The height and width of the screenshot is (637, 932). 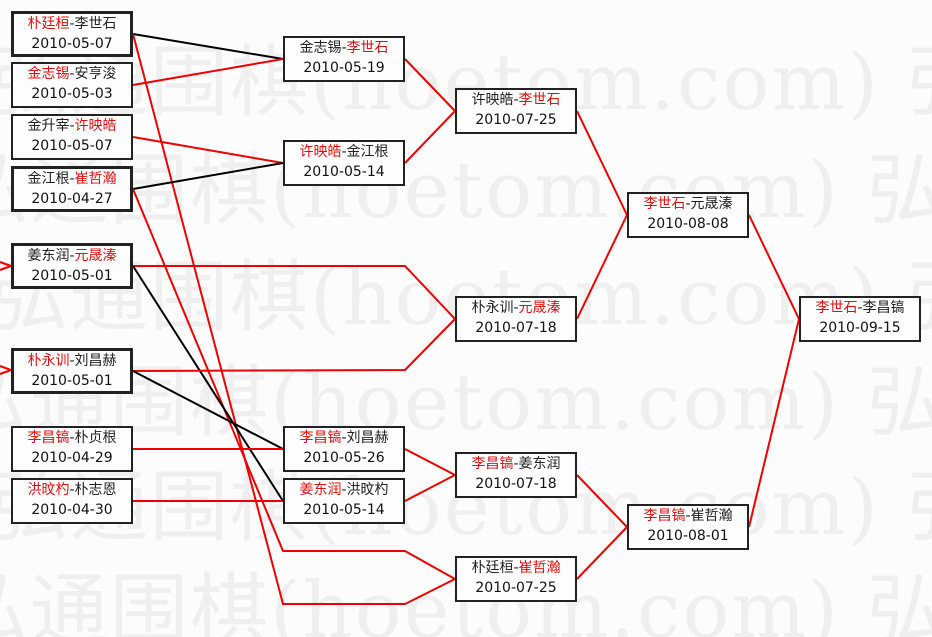 I want to click on match-box: 金志锡-李世石 2010-05-19, so click(x=344, y=59).